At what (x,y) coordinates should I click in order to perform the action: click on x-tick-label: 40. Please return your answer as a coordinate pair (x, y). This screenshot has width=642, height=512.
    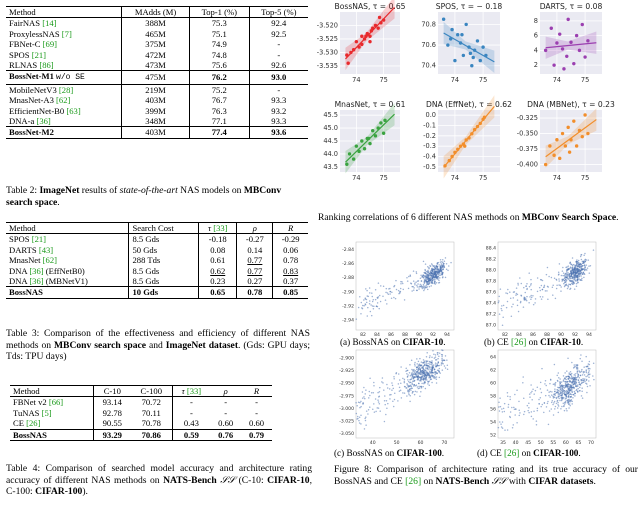
    Looking at the image, I should click on (516, 443).